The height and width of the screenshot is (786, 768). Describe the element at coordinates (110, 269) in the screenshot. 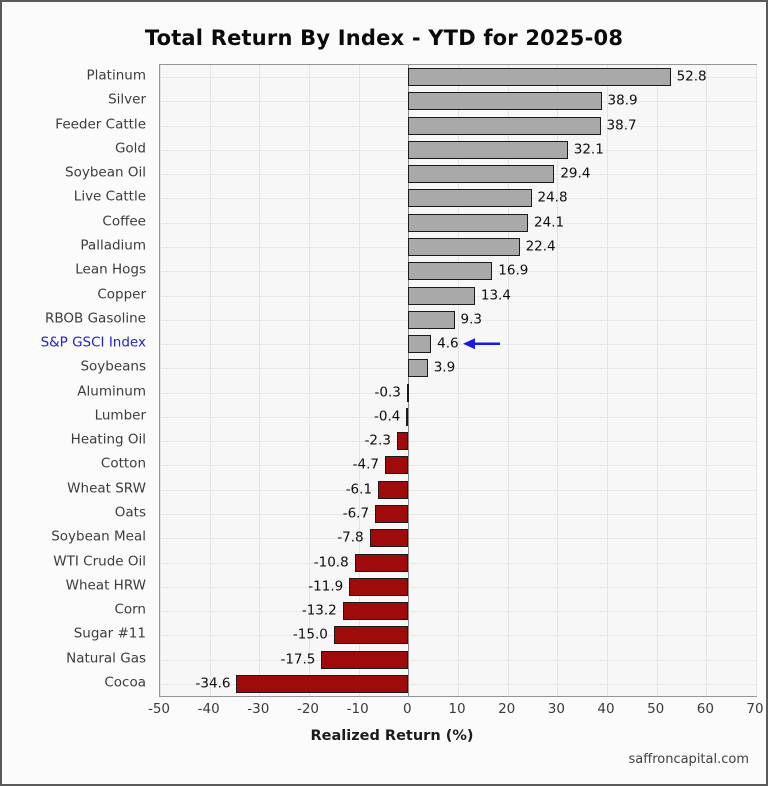

I see `category-label: Lean Hogs` at that location.